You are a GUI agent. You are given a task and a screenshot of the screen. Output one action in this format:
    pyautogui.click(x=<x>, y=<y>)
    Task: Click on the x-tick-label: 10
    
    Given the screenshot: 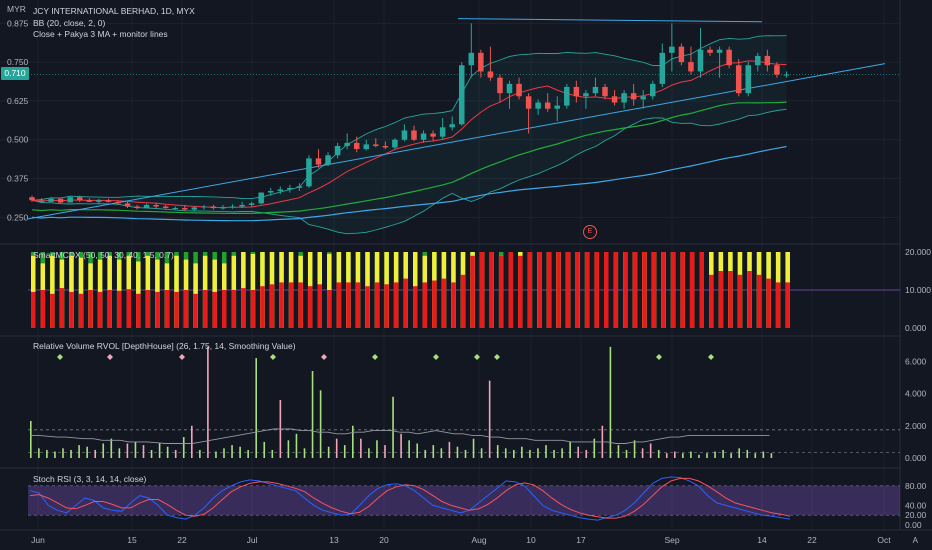 What is the action you would take?
    pyautogui.click(x=531, y=540)
    